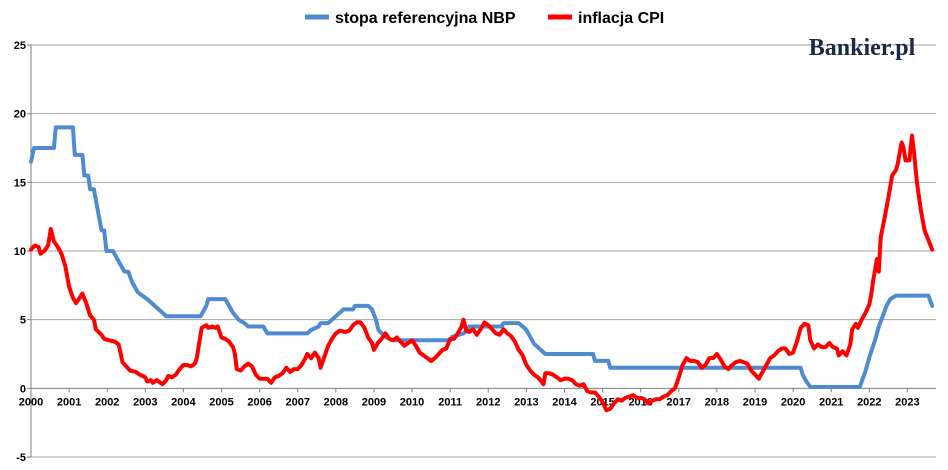 The height and width of the screenshot is (470, 948). I want to click on x-tick-label-3: 2003, so click(145, 402).